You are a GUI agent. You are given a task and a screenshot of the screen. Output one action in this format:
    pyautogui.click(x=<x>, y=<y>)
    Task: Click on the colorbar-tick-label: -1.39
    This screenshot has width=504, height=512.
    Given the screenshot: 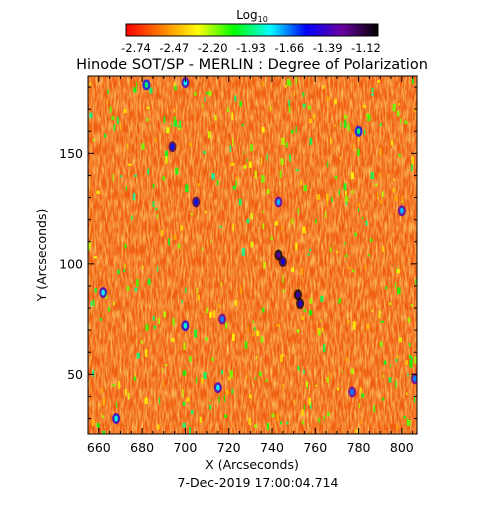 What is the action you would take?
    pyautogui.click(x=328, y=48)
    